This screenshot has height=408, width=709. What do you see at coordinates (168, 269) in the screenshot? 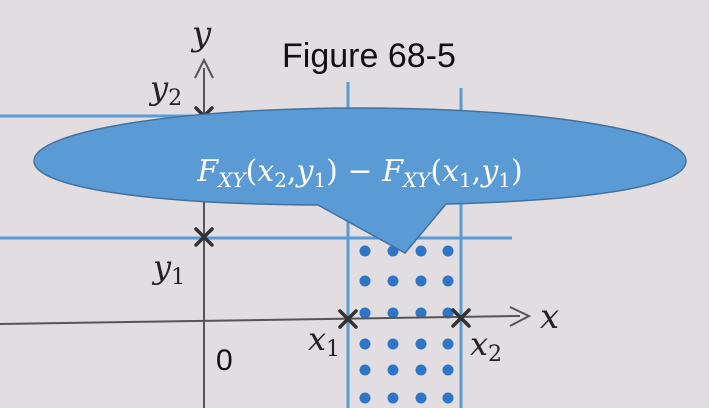
I see `y1-label: y1` at bounding box center [168, 269].